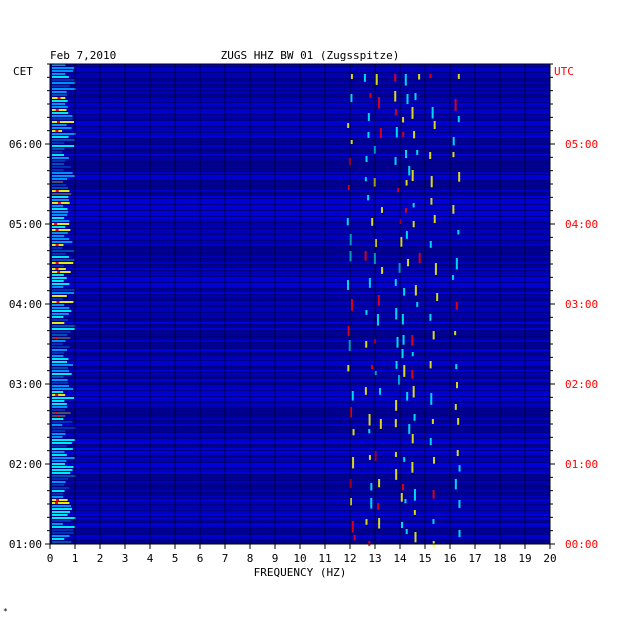 The width and height of the screenshot is (630, 624). What do you see at coordinates (200, 558) in the screenshot?
I see `x-tick-label: 6` at bounding box center [200, 558].